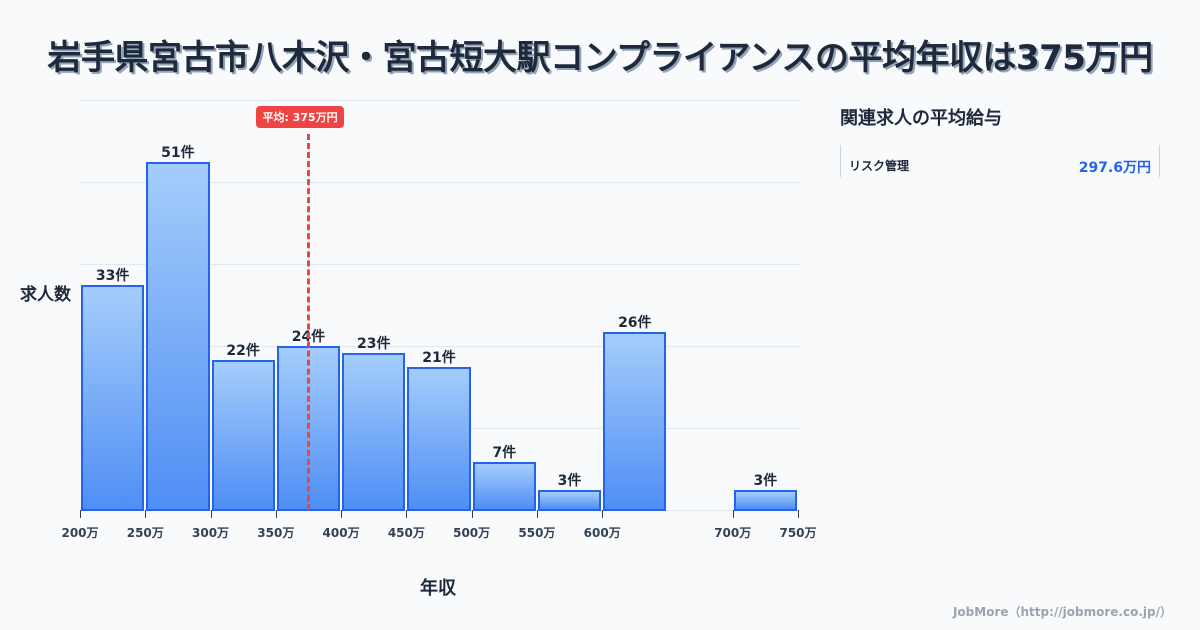  What do you see at coordinates (145, 533) in the screenshot?
I see `x-tick-label: 250万` at bounding box center [145, 533].